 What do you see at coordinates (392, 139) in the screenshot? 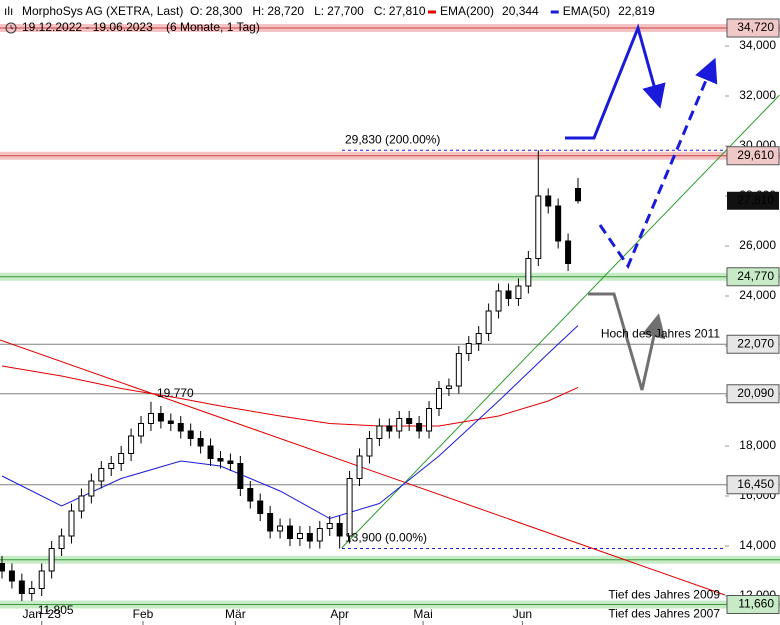
I see `fib-label: 29,830 (200.00%)` at bounding box center [392, 139].